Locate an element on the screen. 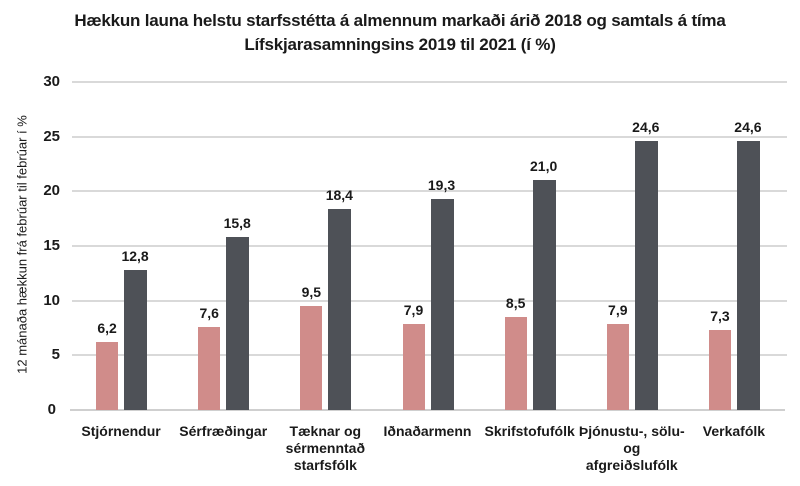 Image resolution: width=800 pixels, height=486 pixels. x-tick-label: Verkafólk is located at coordinates (734, 431).